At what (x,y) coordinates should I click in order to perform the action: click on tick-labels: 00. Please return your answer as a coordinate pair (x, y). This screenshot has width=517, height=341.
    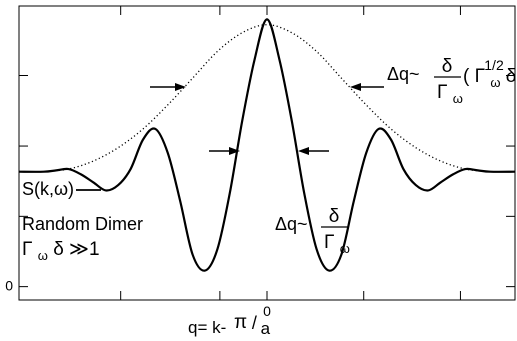
    Looking at the image, I should click on (138, 298).